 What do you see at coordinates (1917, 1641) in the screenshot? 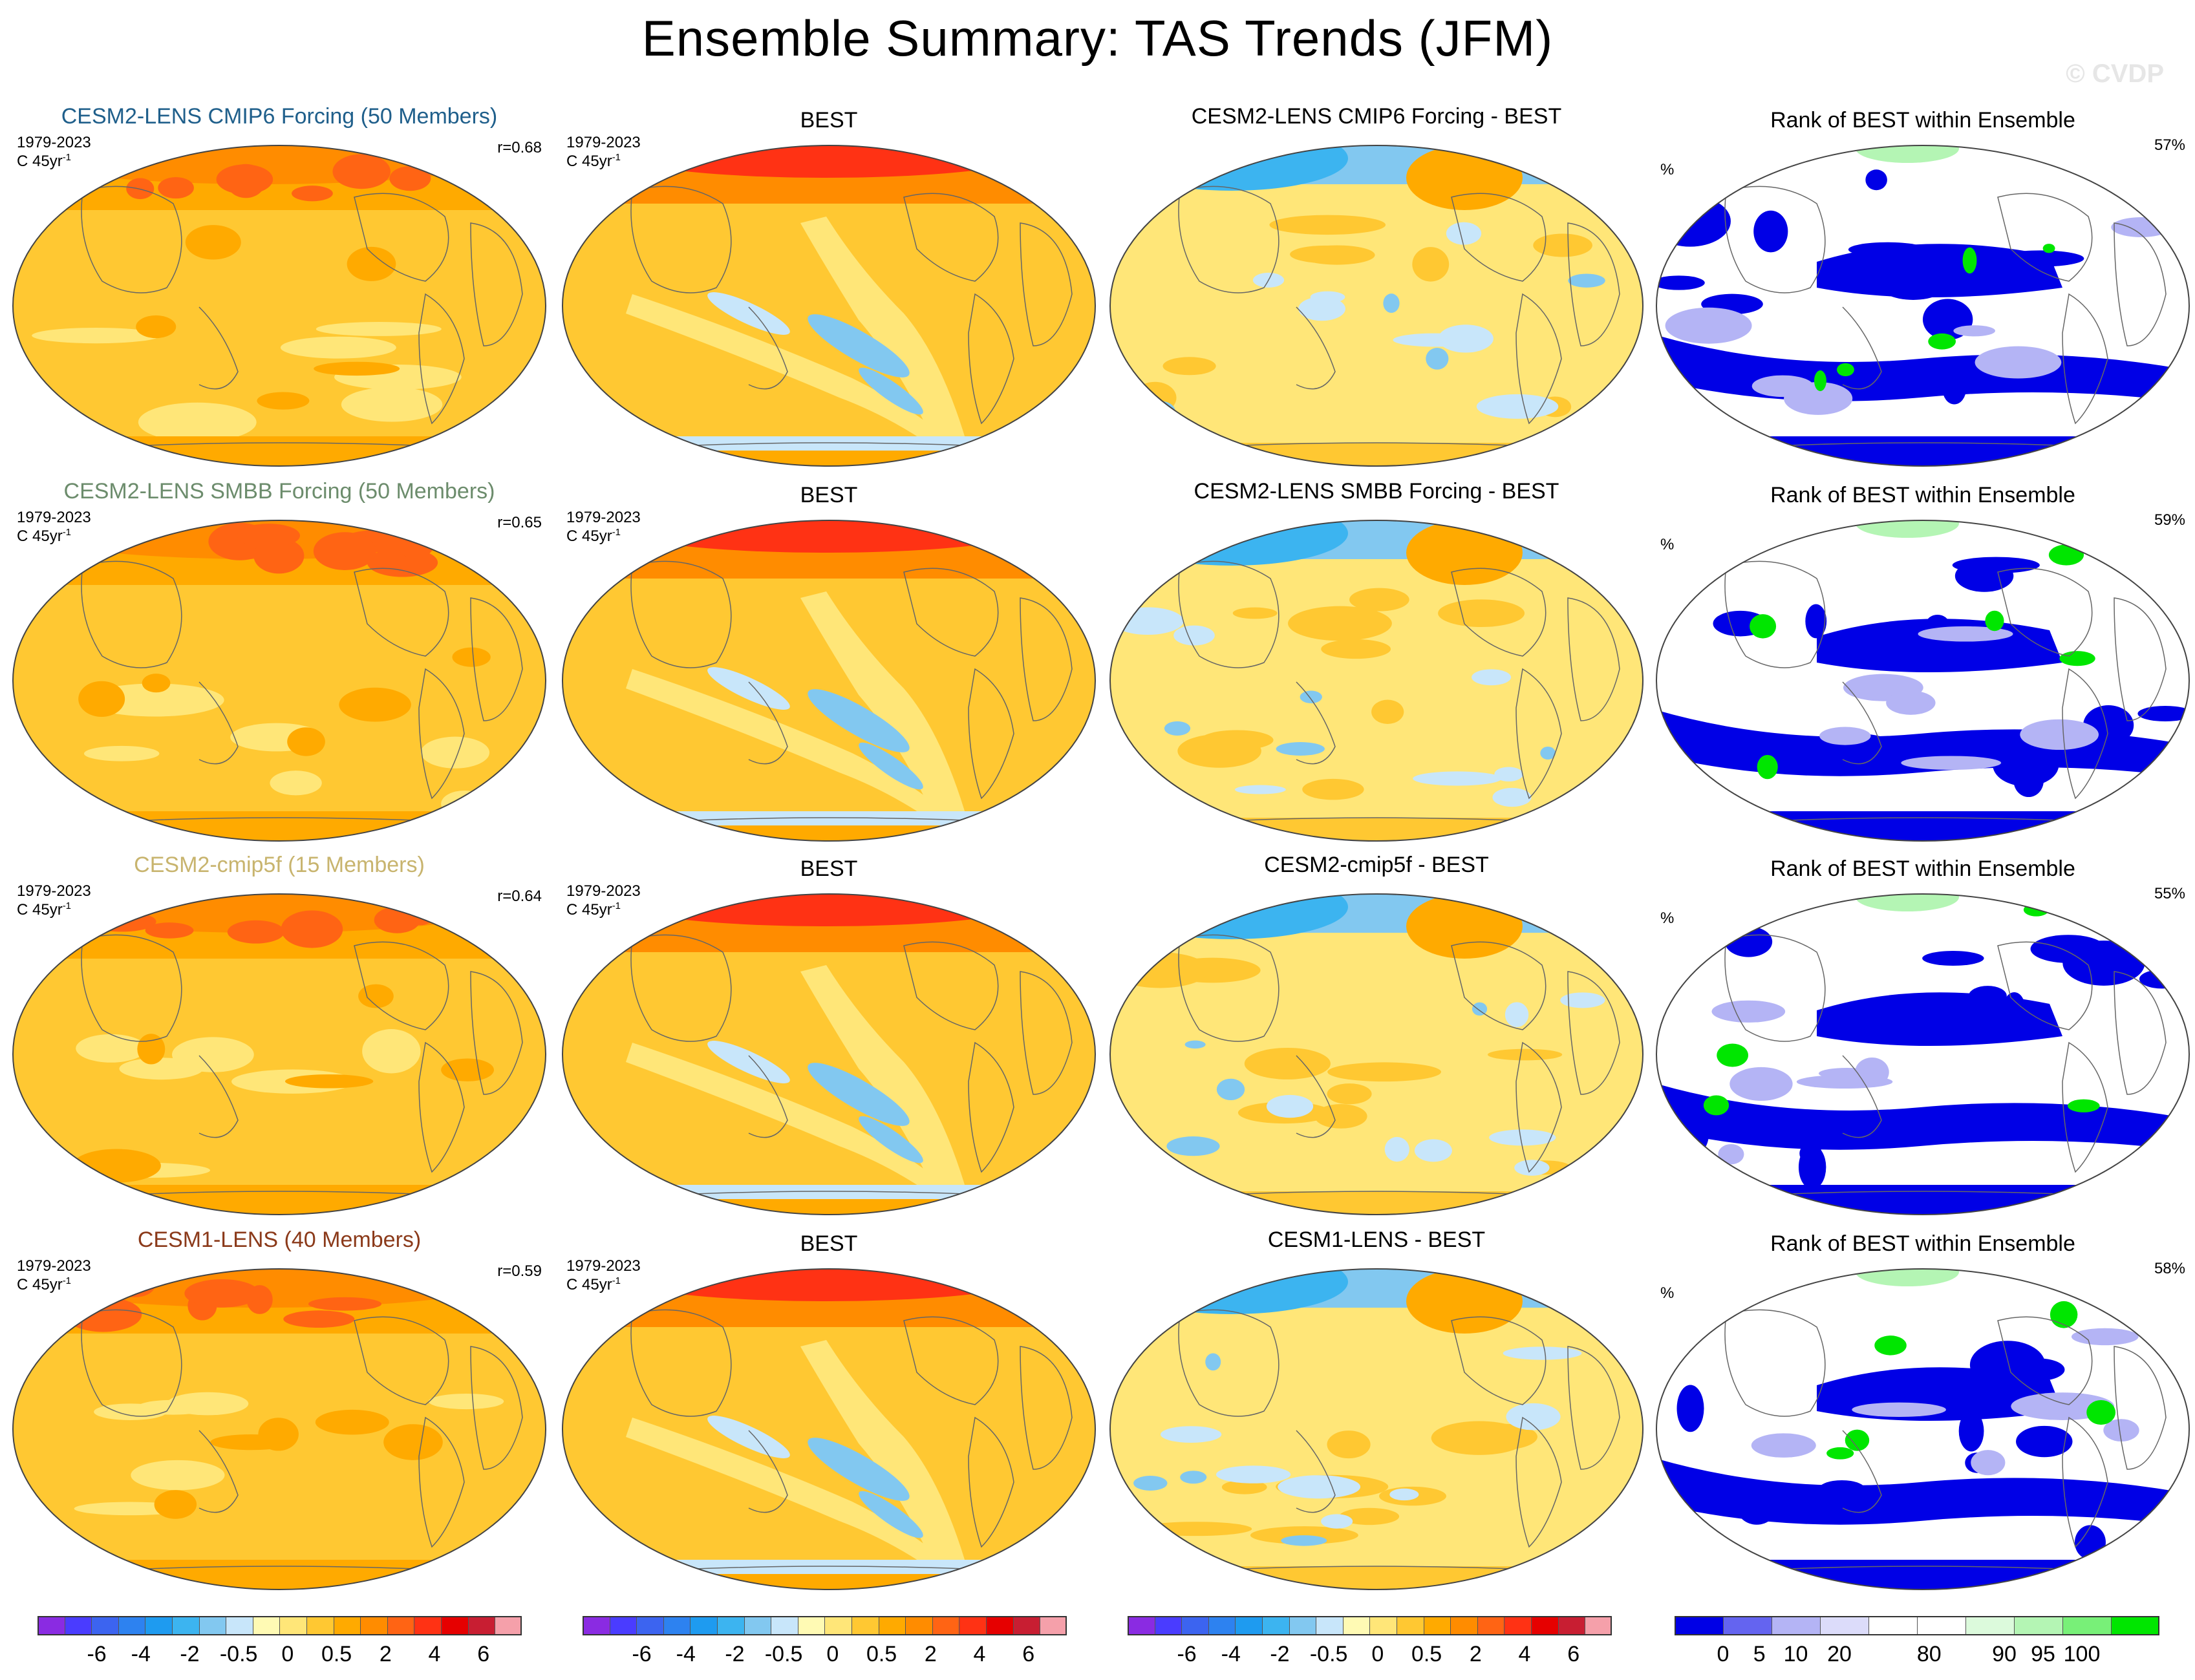
I see `rank-colorbar-4: 0 5 10 20 80 90 95 100` at bounding box center [1917, 1641].